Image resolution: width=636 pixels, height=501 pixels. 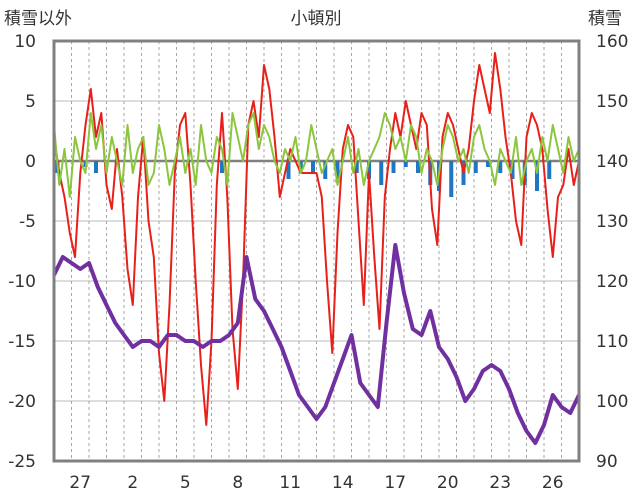 I want to click on x-tick-label: 8, so click(x=237, y=483).